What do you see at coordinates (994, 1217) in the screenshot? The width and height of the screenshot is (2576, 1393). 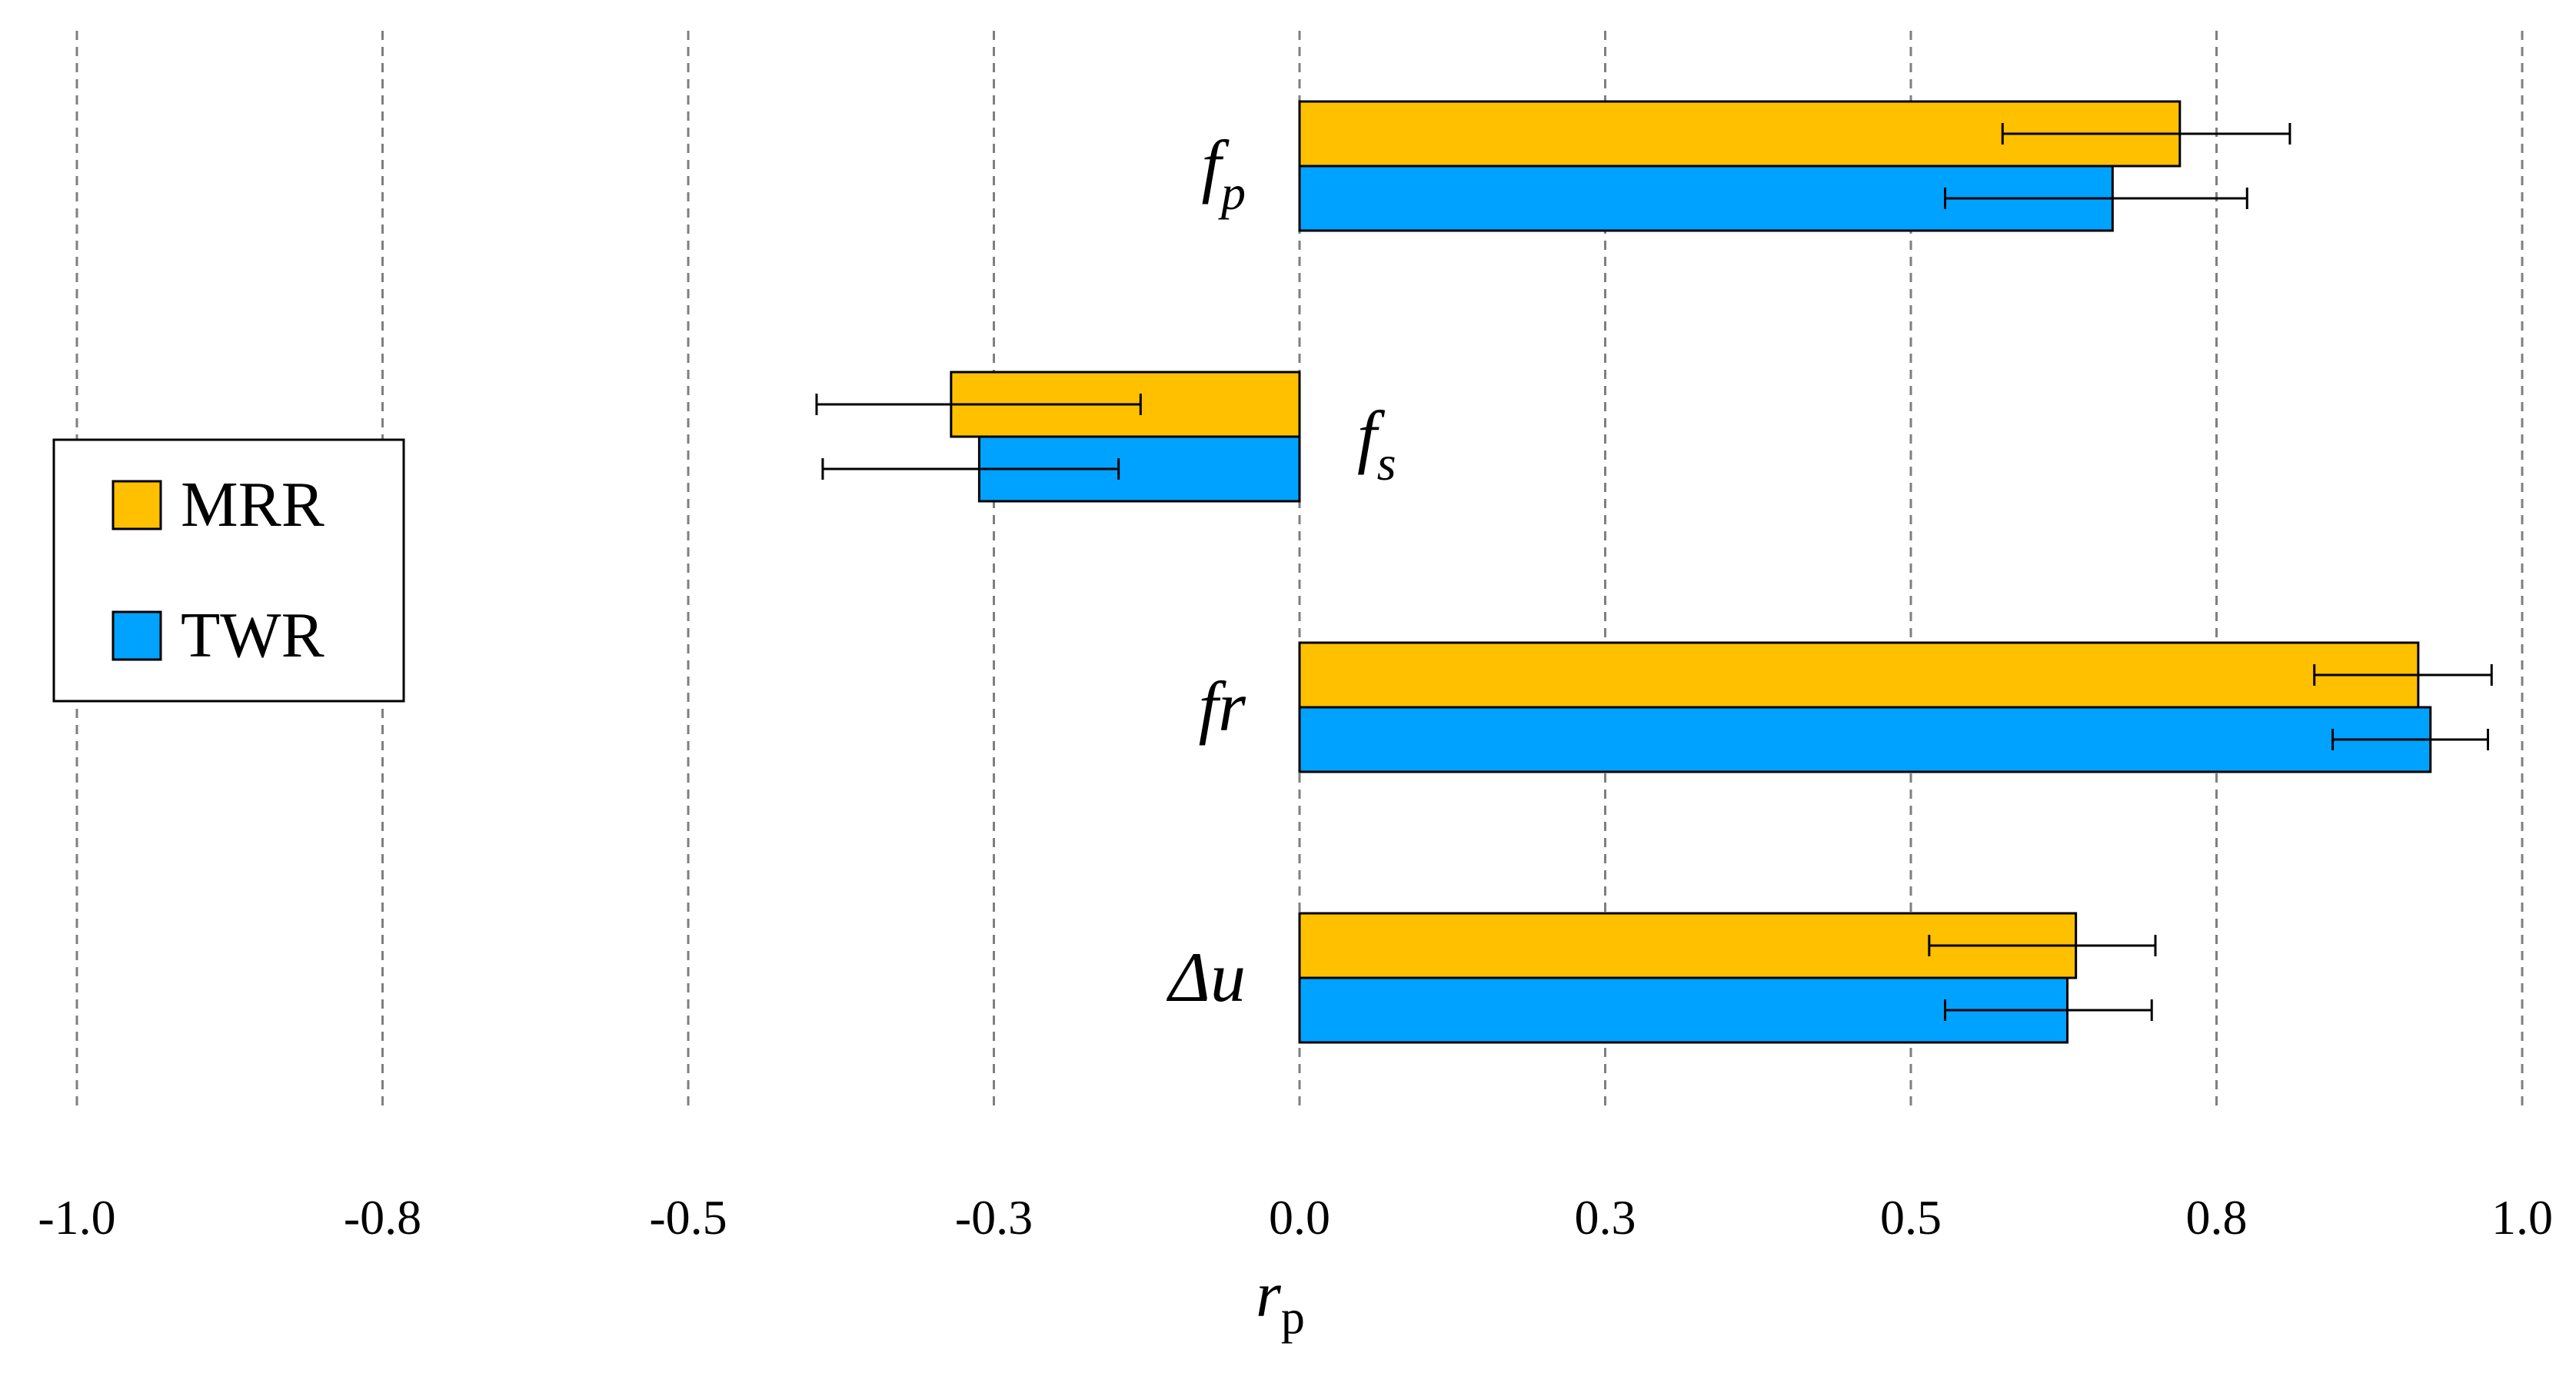 I see `x-tick-label: -0.3` at bounding box center [994, 1217].